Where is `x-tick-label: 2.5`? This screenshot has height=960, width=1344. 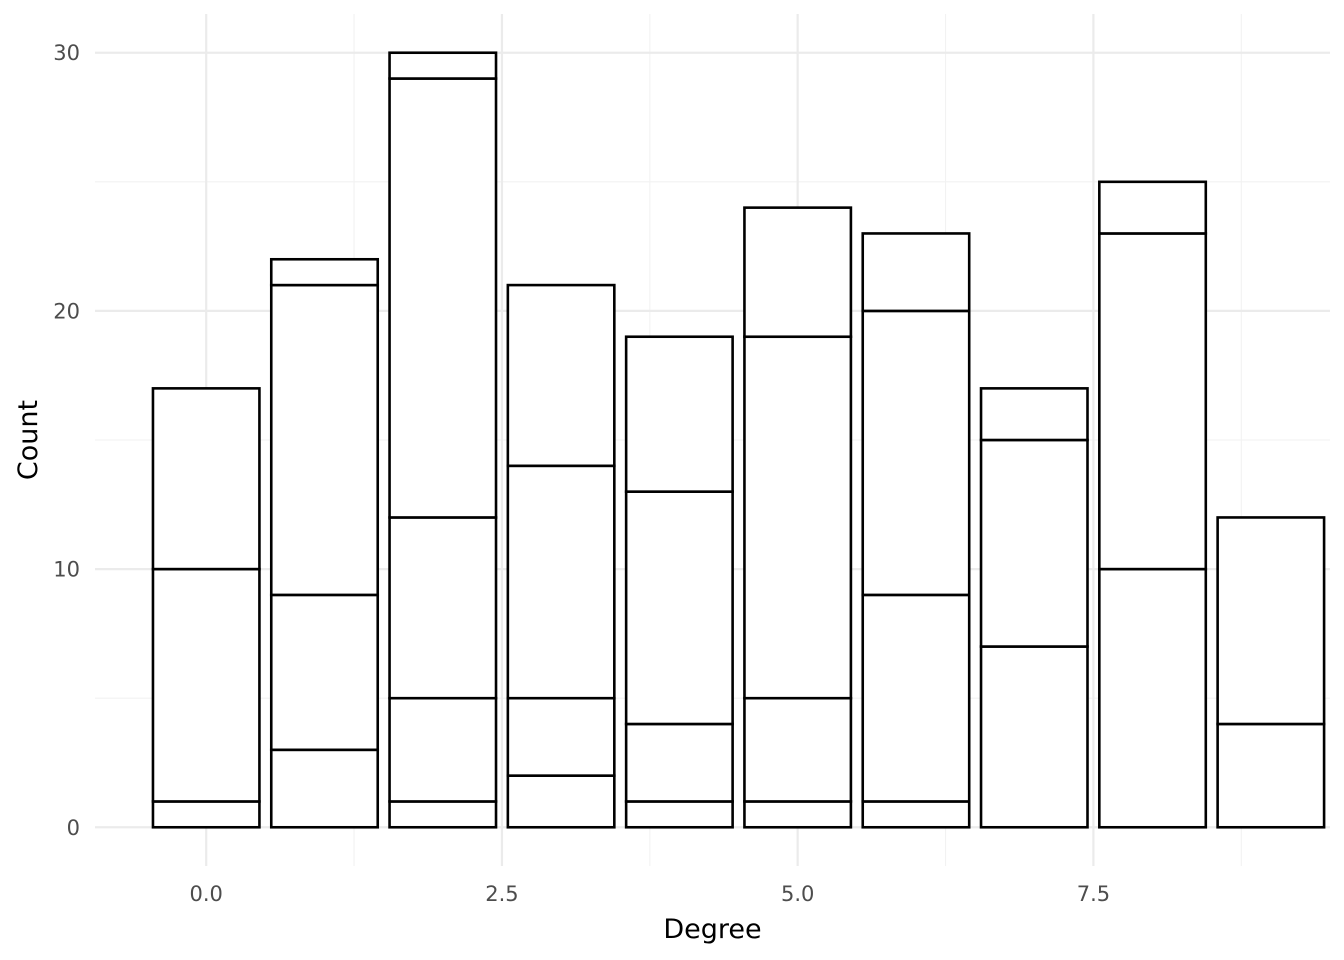
x-tick-label: 2.5 is located at coordinates (501, 894).